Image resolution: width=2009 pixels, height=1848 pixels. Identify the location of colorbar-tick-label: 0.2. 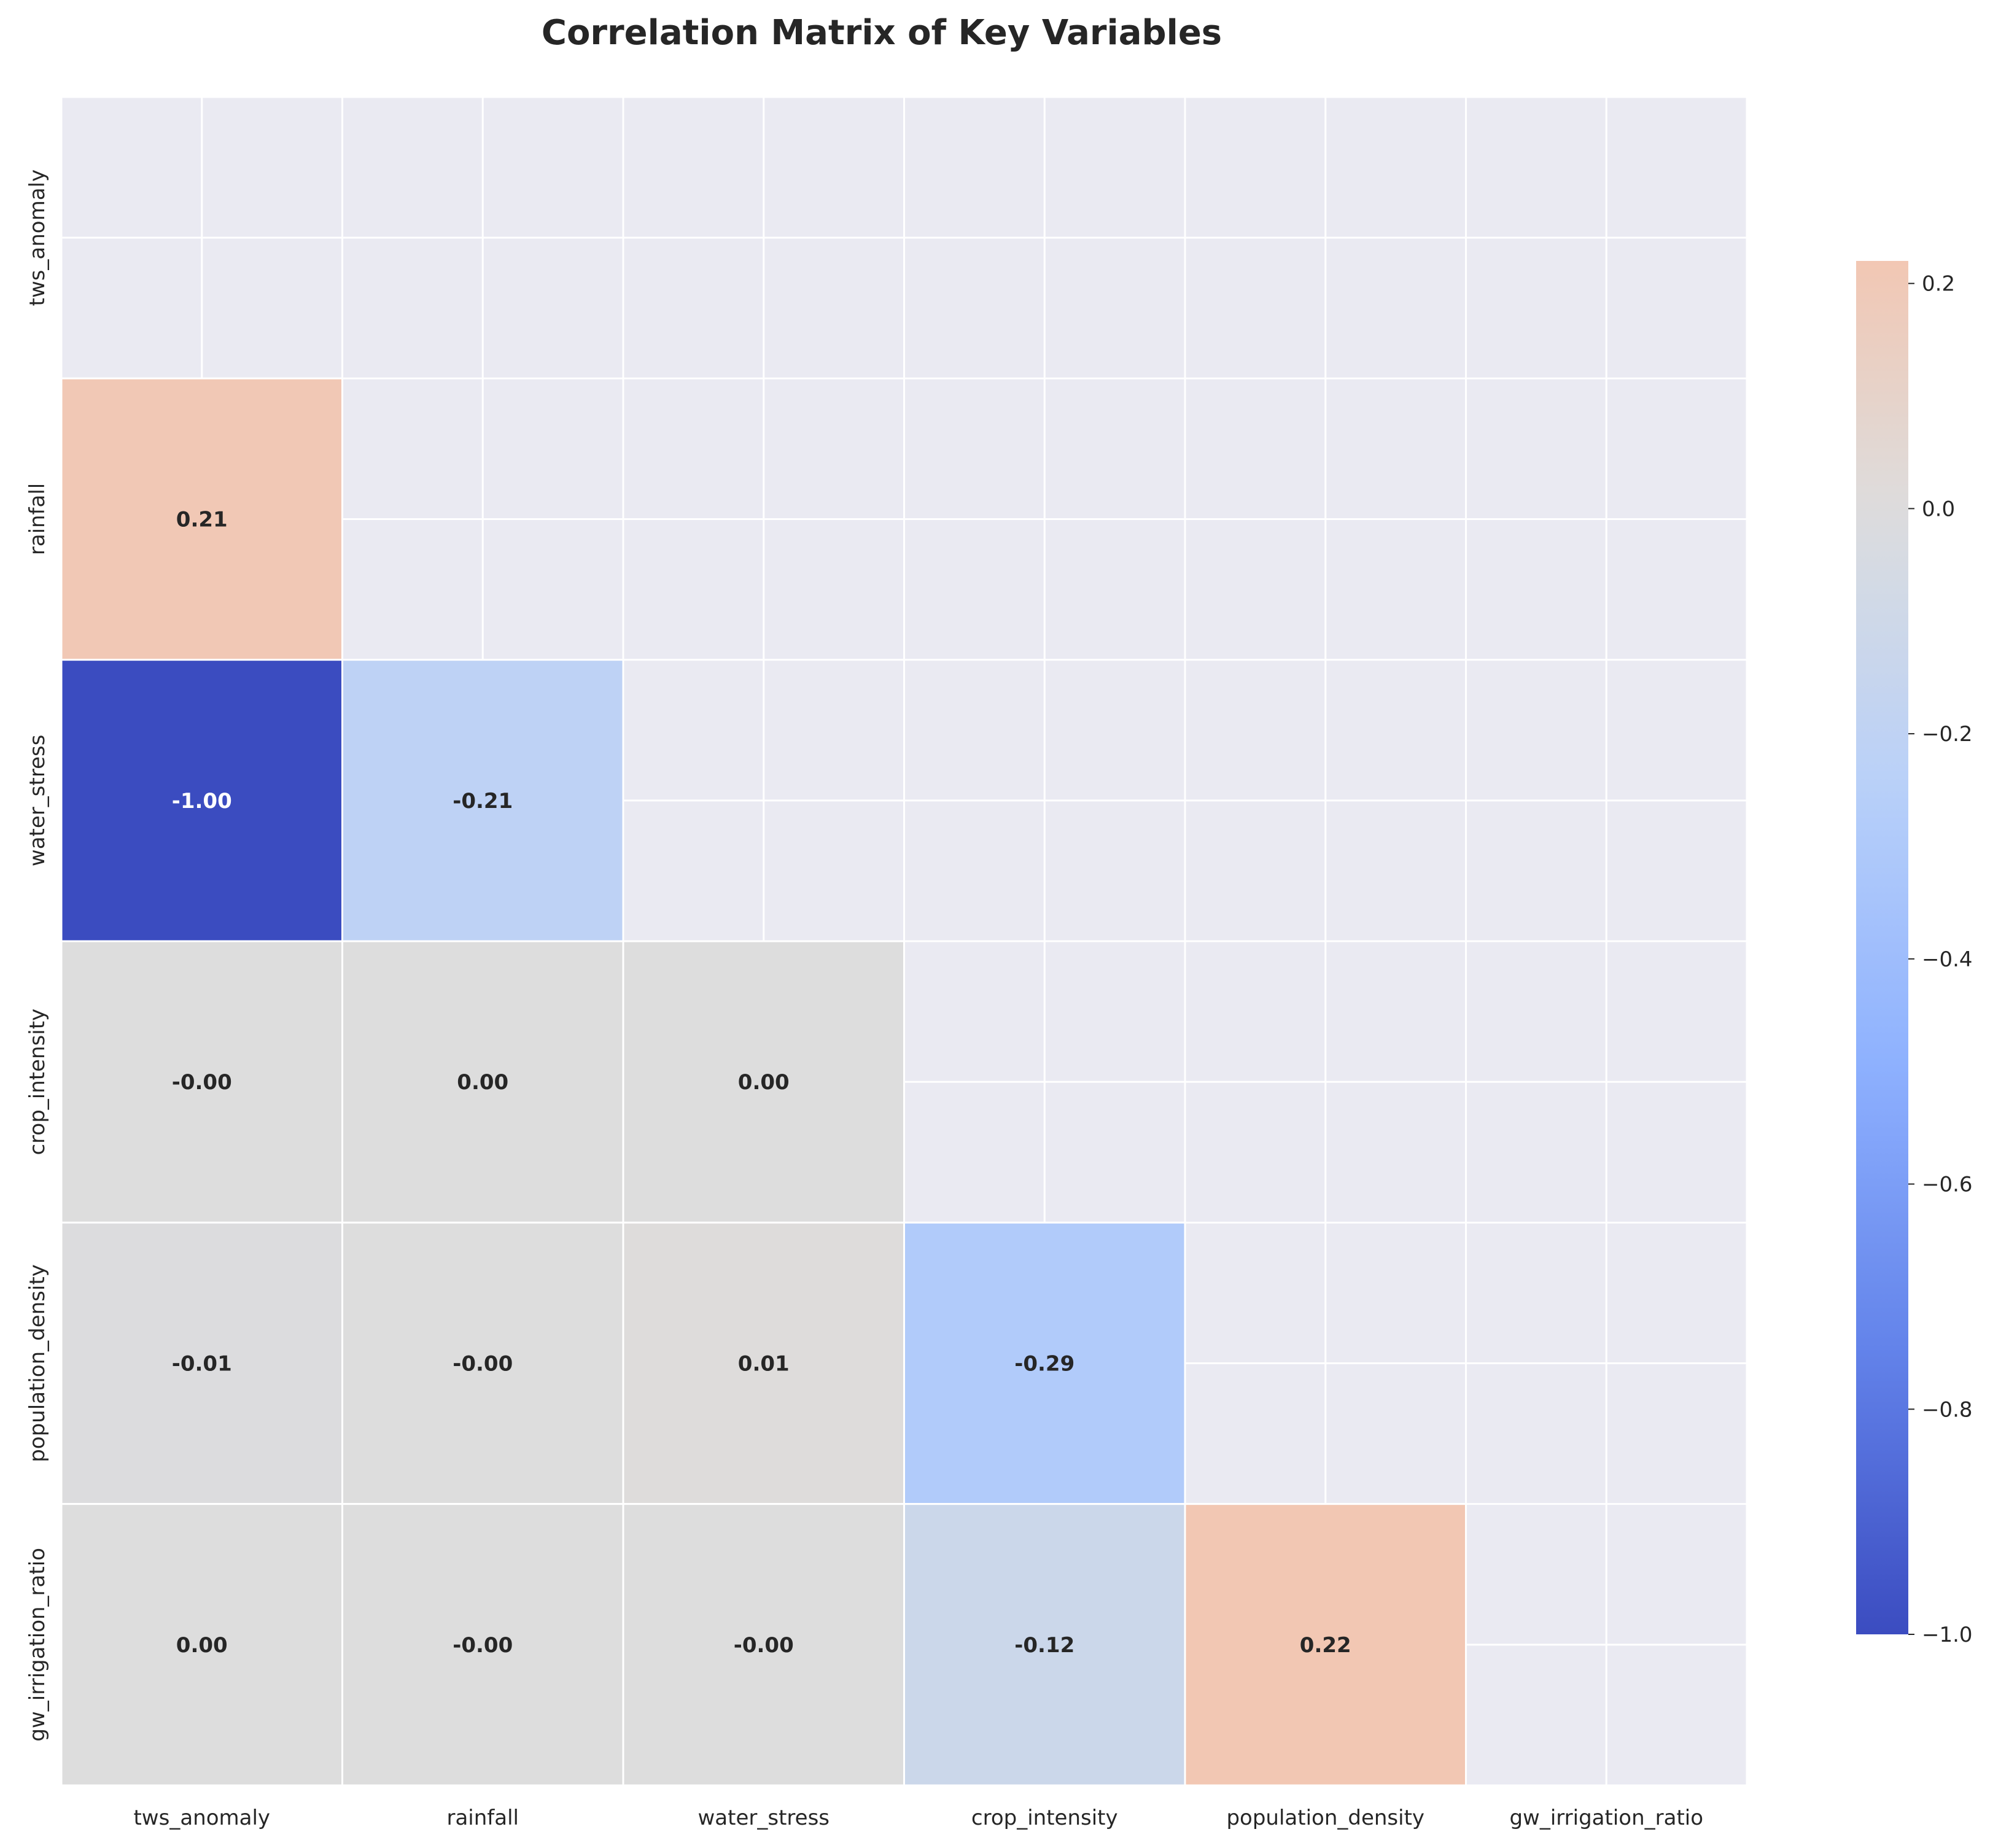
(1939, 285).